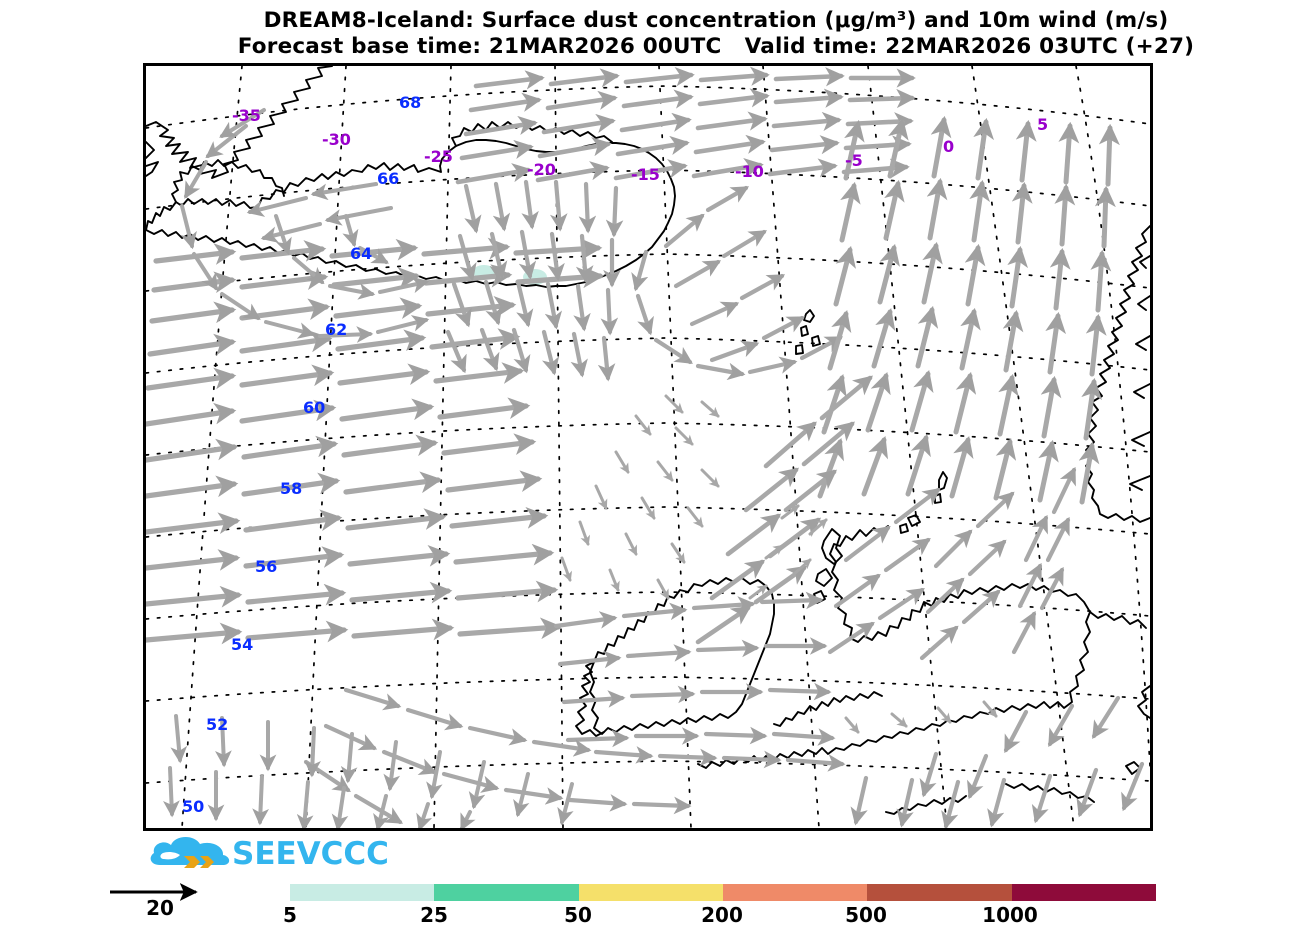 Image resolution: width=1296 pixels, height=929 pixels. What do you see at coordinates (310, 854) in the screenshot?
I see `logo-text: SEEVCCC` at bounding box center [310, 854].